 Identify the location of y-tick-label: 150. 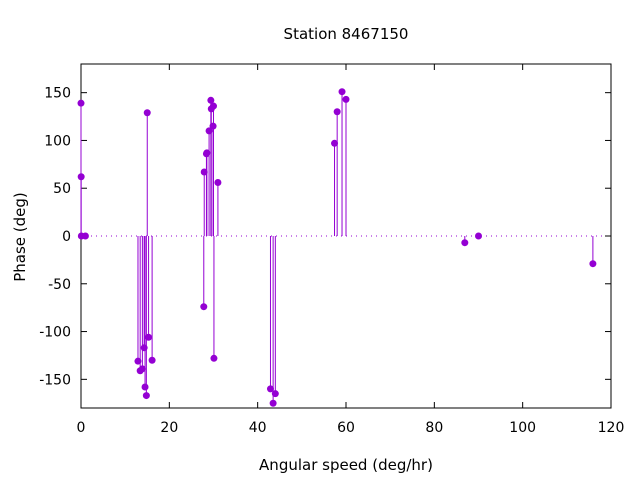
(57, 94).